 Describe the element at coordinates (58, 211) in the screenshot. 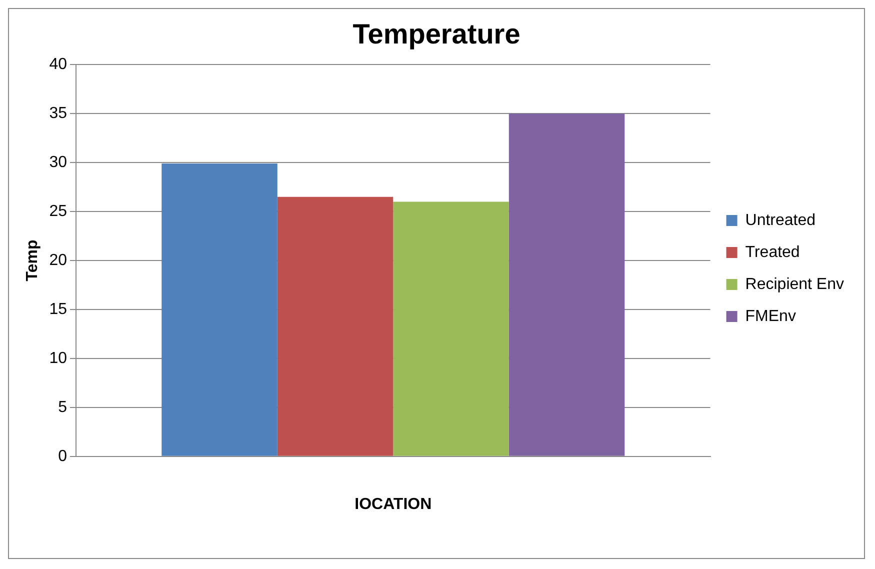

I see `y-tick-label: 25` at that location.